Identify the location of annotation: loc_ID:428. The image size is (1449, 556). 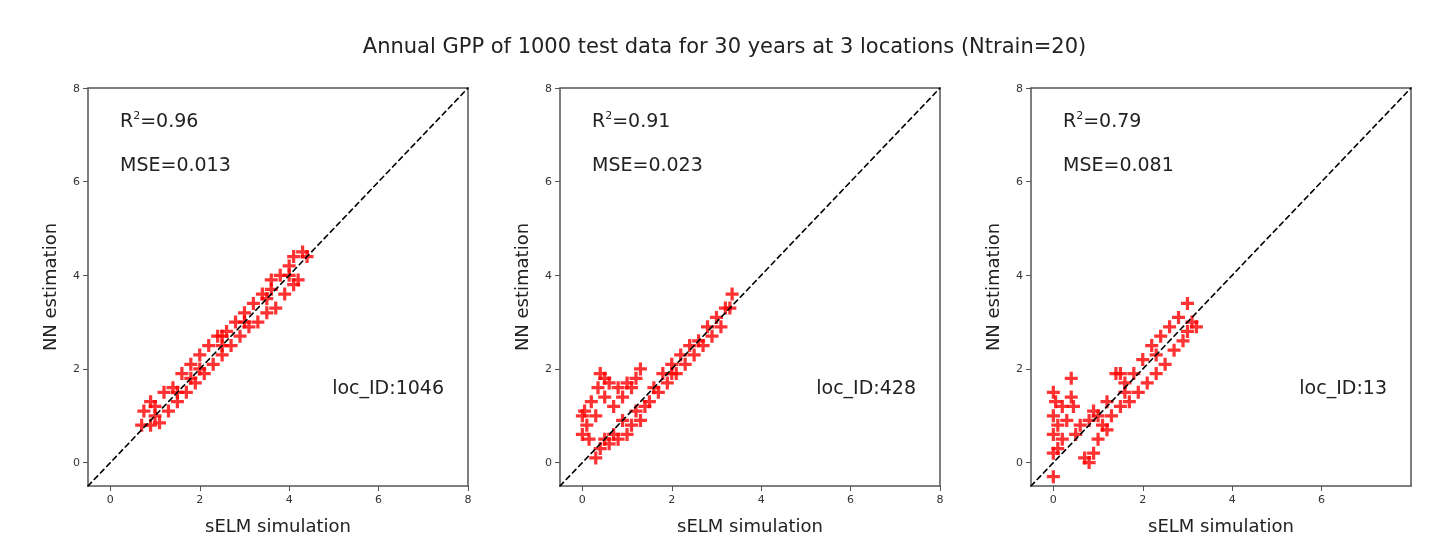
(865, 387).